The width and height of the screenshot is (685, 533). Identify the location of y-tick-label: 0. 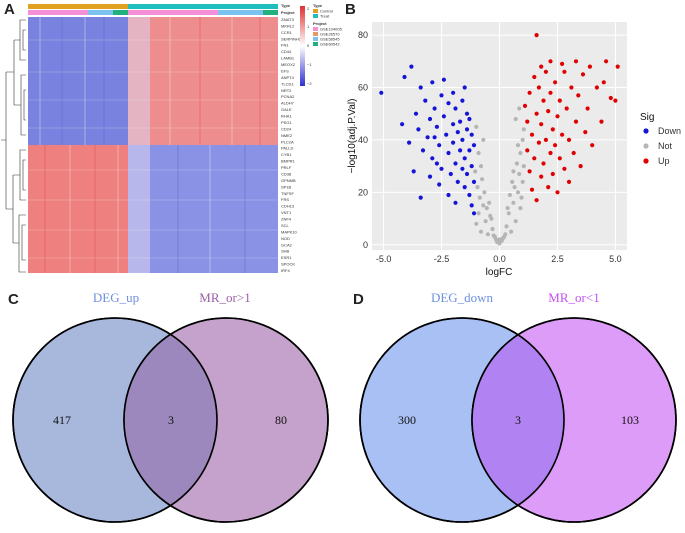
(365, 245).